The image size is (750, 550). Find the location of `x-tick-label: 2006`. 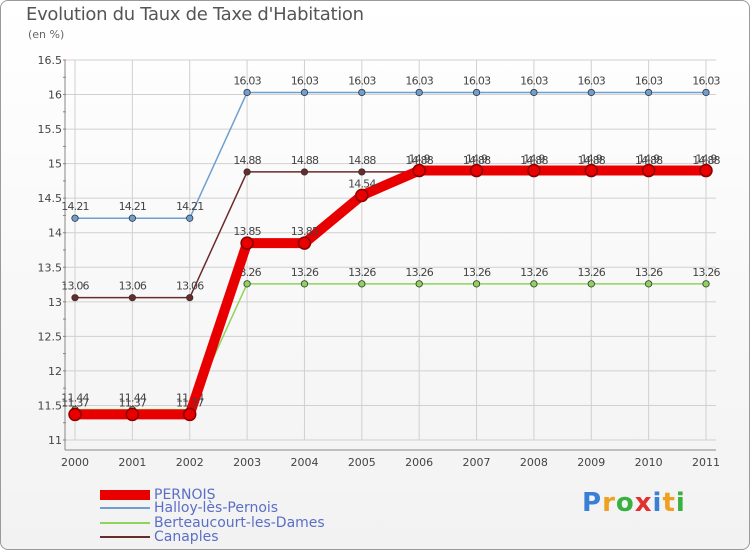

x-tick-label: 2006 is located at coordinates (419, 462).